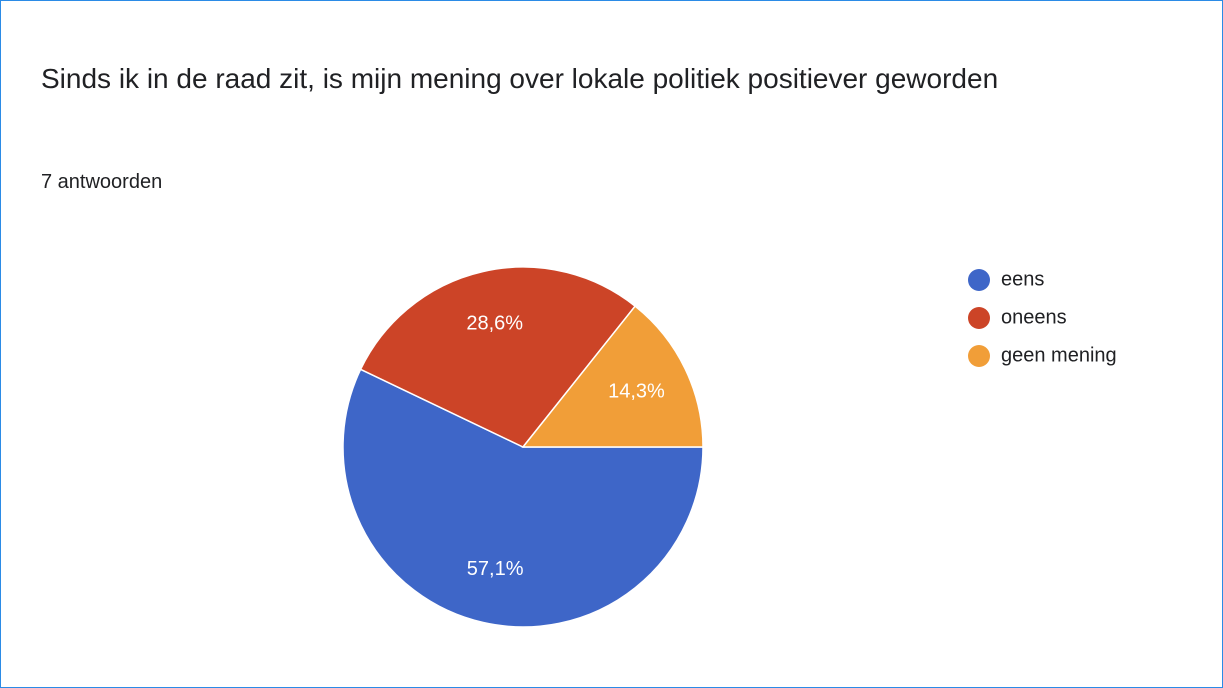 The width and height of the screenshot is (1223, 688). What do you see at coordinates (102, 182) in the screenshot?
I see `chart-subtitle: 7 antwoorden` at bounding box center [102, 182].